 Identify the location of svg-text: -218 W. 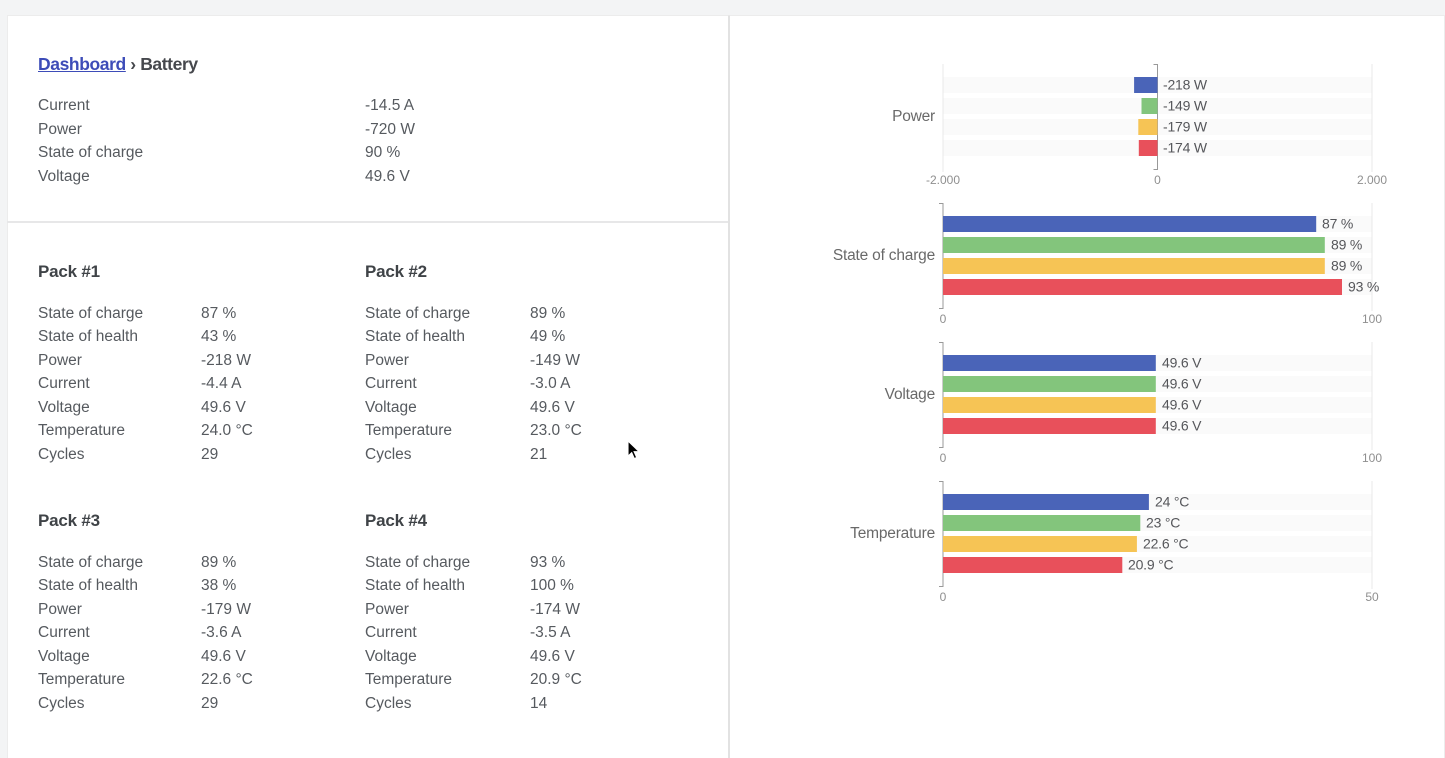
(1185, 85).